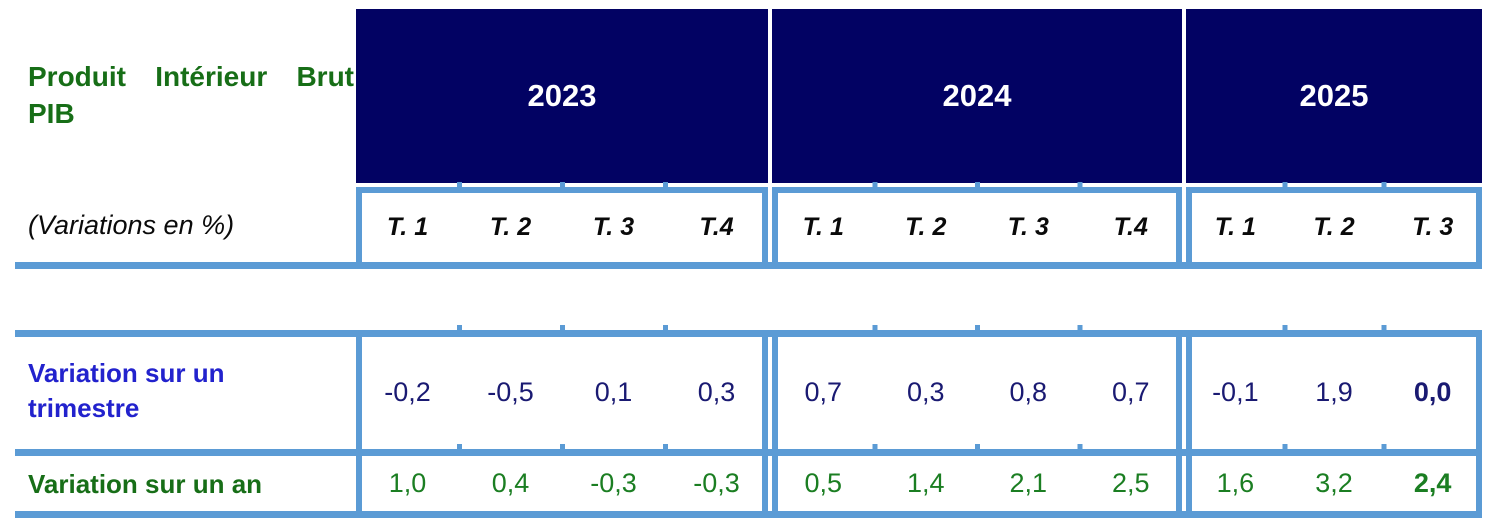 Image resolution: width=1492 pixels, height=530 pixels. Describe the element at coordinates (126, 390) in the screenshot. I see `row-label-quarterly-variation: Variation sur un trimestre` at that location.